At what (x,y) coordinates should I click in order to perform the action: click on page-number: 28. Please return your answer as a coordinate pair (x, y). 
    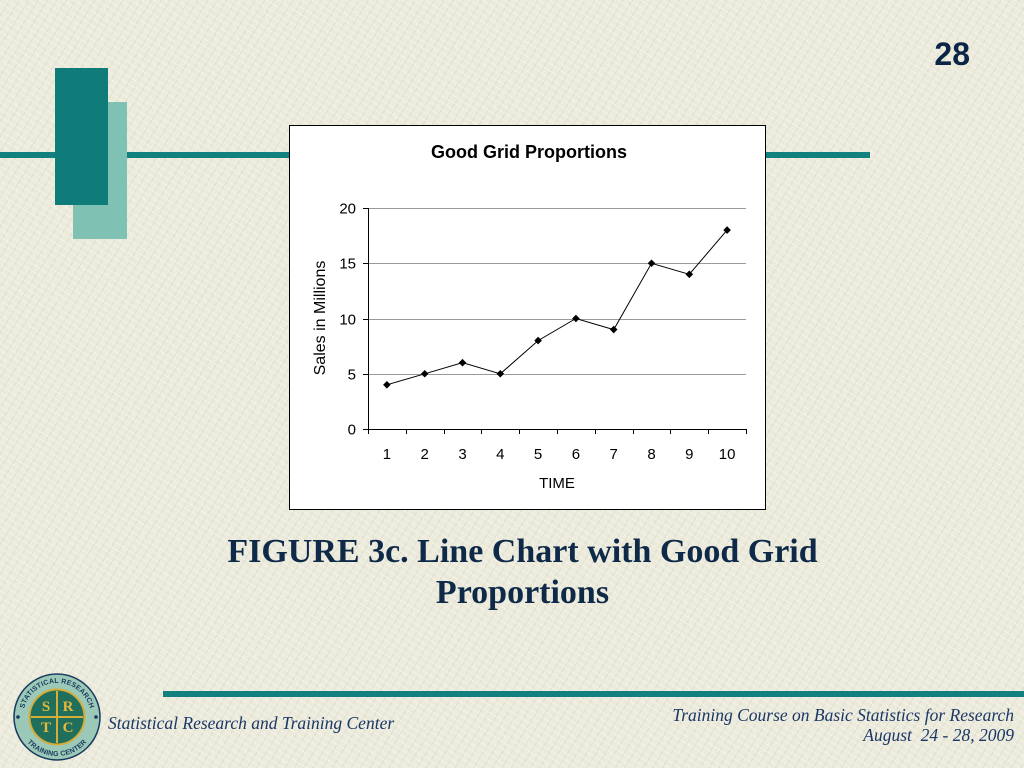
    Looking at the image, I should click on (952, 54).